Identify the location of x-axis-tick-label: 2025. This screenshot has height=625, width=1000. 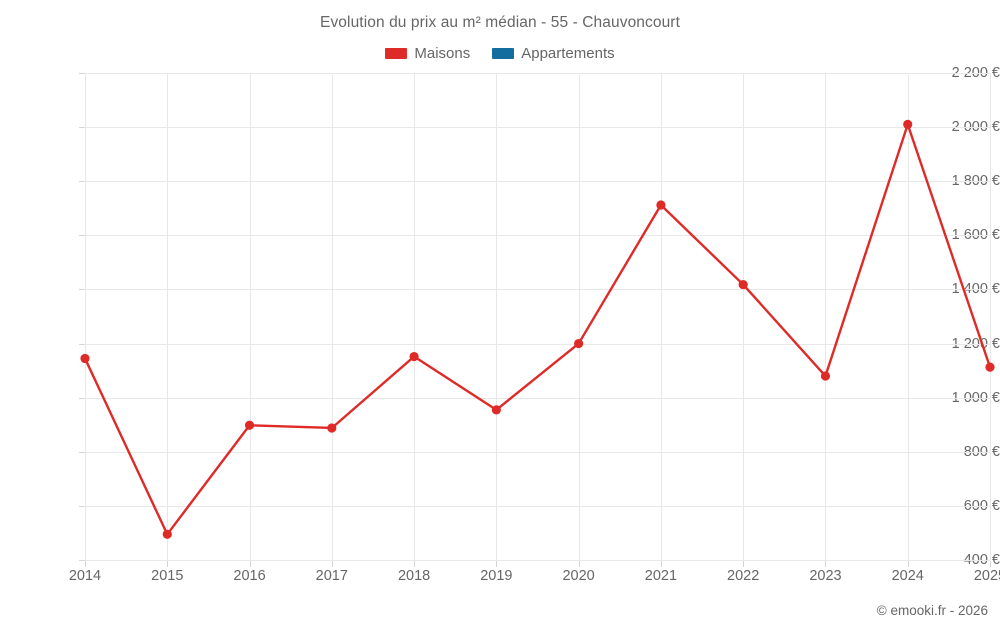
(986, 576).